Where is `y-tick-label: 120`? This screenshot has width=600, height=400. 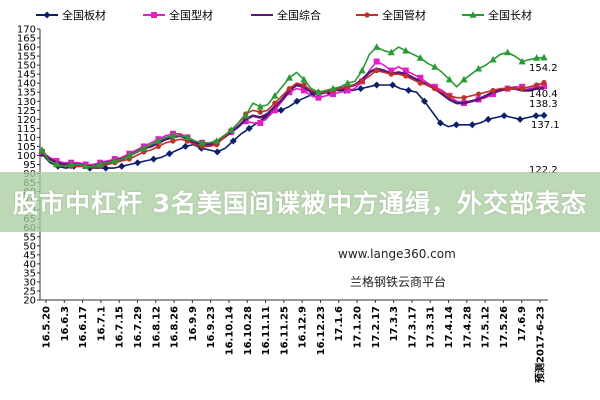
y-tick-label: 120 is located at coordinates (26, 120).